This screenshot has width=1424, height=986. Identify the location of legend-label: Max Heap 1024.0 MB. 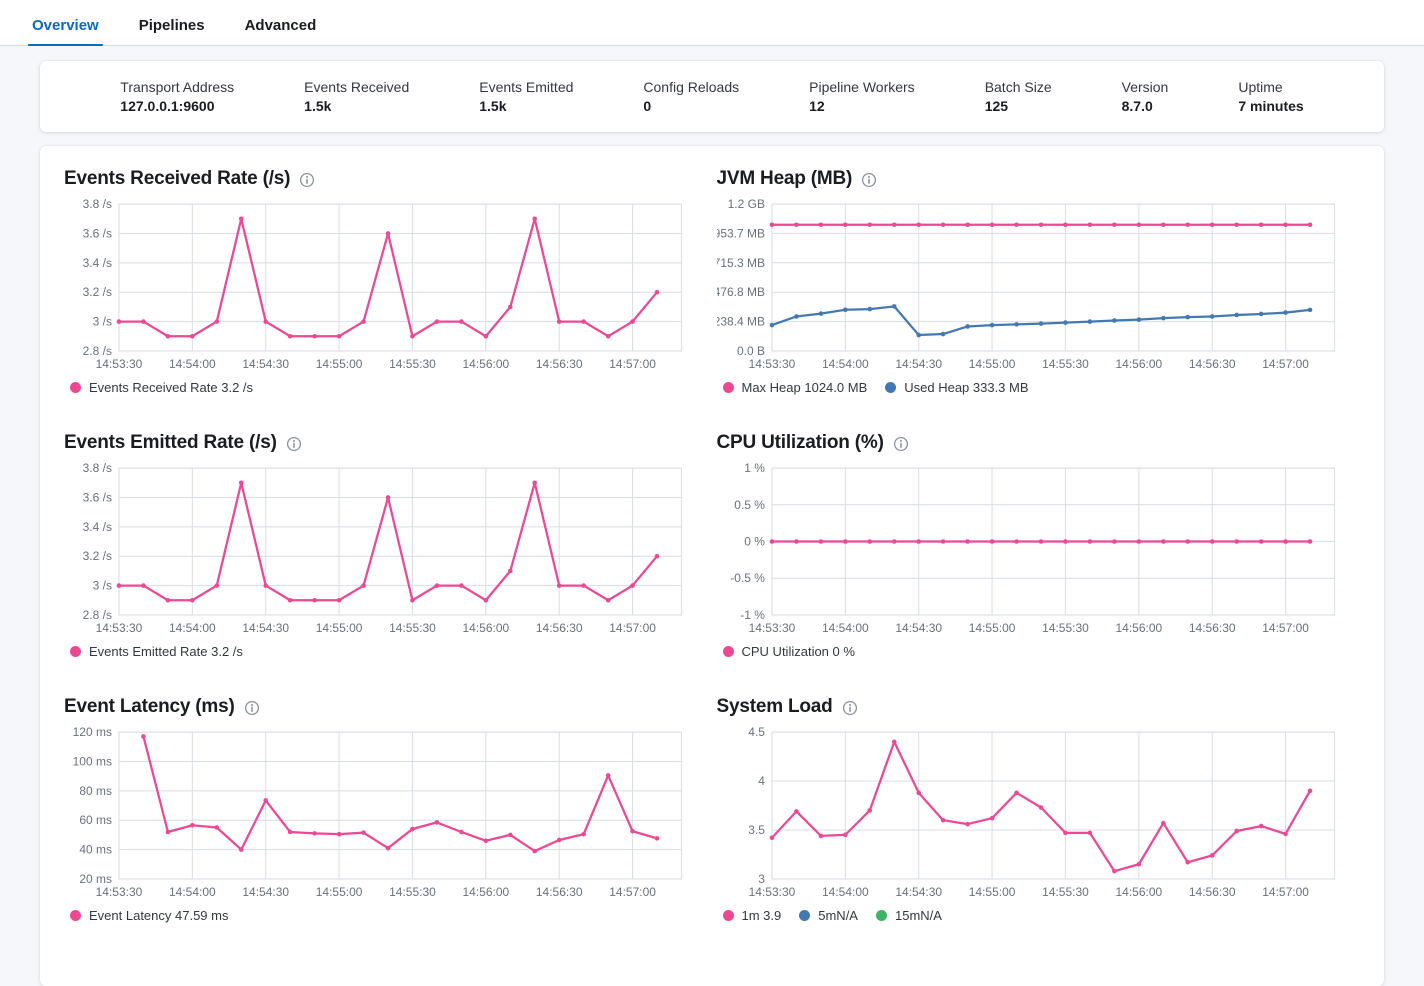
(804, 387).